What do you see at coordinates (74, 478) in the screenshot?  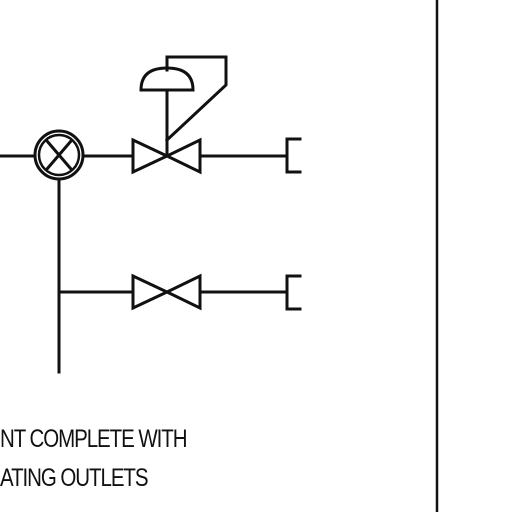 I see `diagram-caption-line-2: ATING OUTLETS` at bounding box center [74, 478].